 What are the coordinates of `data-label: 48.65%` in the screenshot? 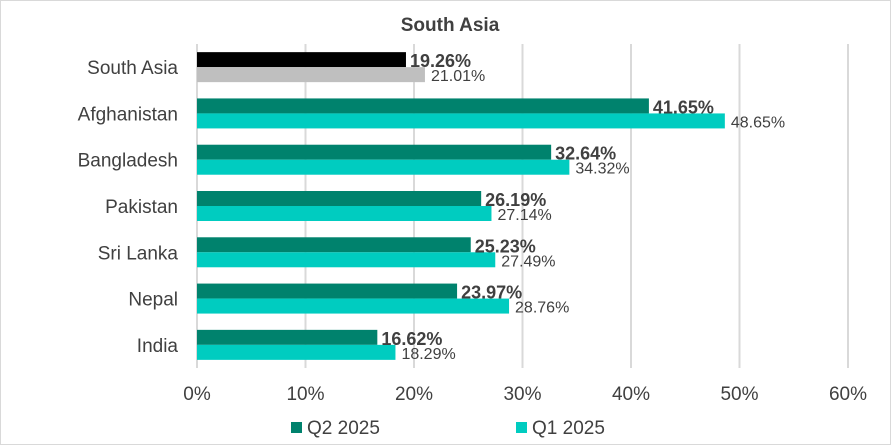 It's located at (758, 122).